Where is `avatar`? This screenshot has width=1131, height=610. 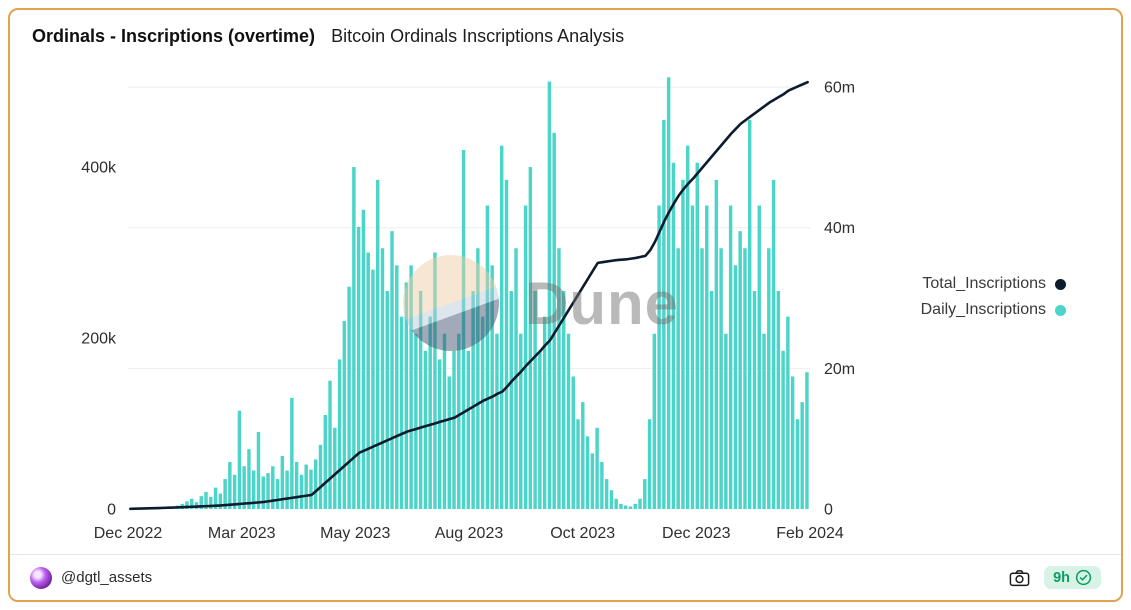
avatar is located at coordinates (41, 577).